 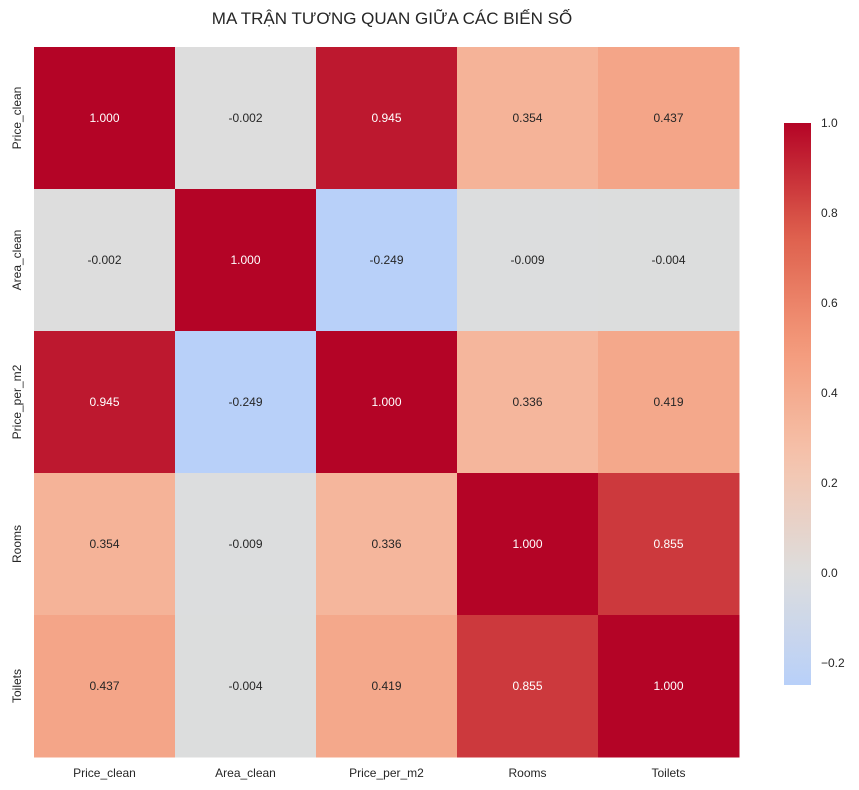 I want to click on colorbar-tick-label: 0.8, so click(x=829, y=213).